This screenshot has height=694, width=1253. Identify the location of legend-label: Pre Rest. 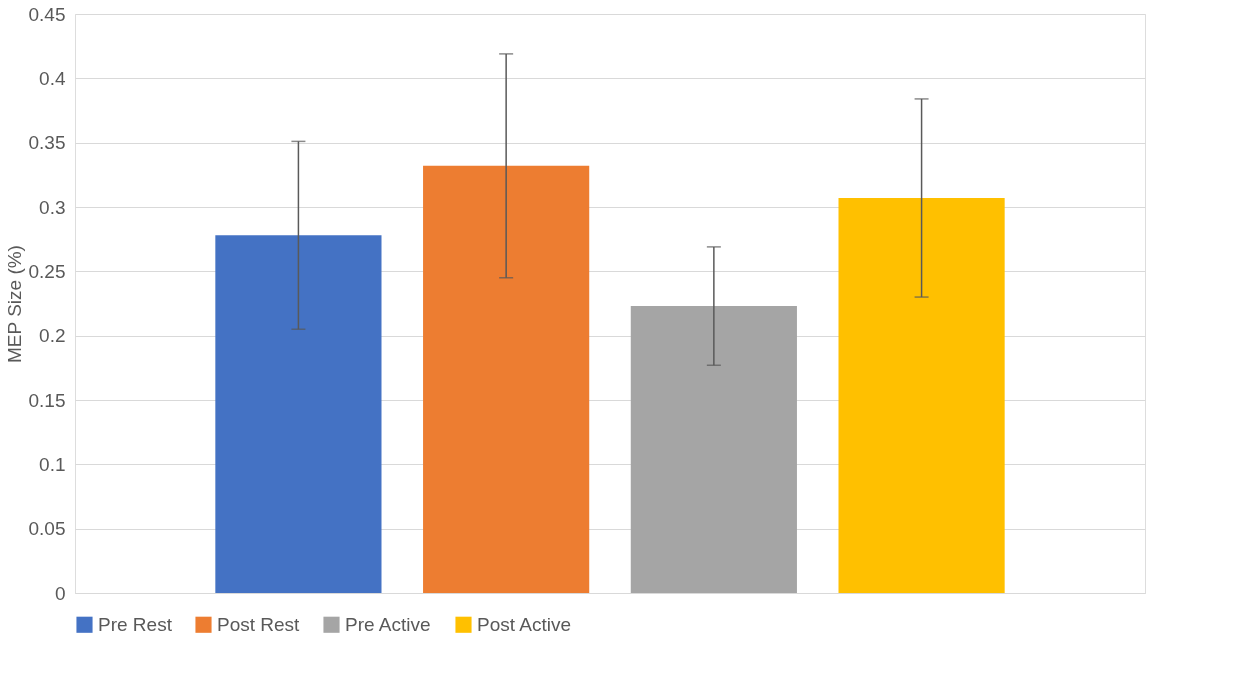
(135, 624).